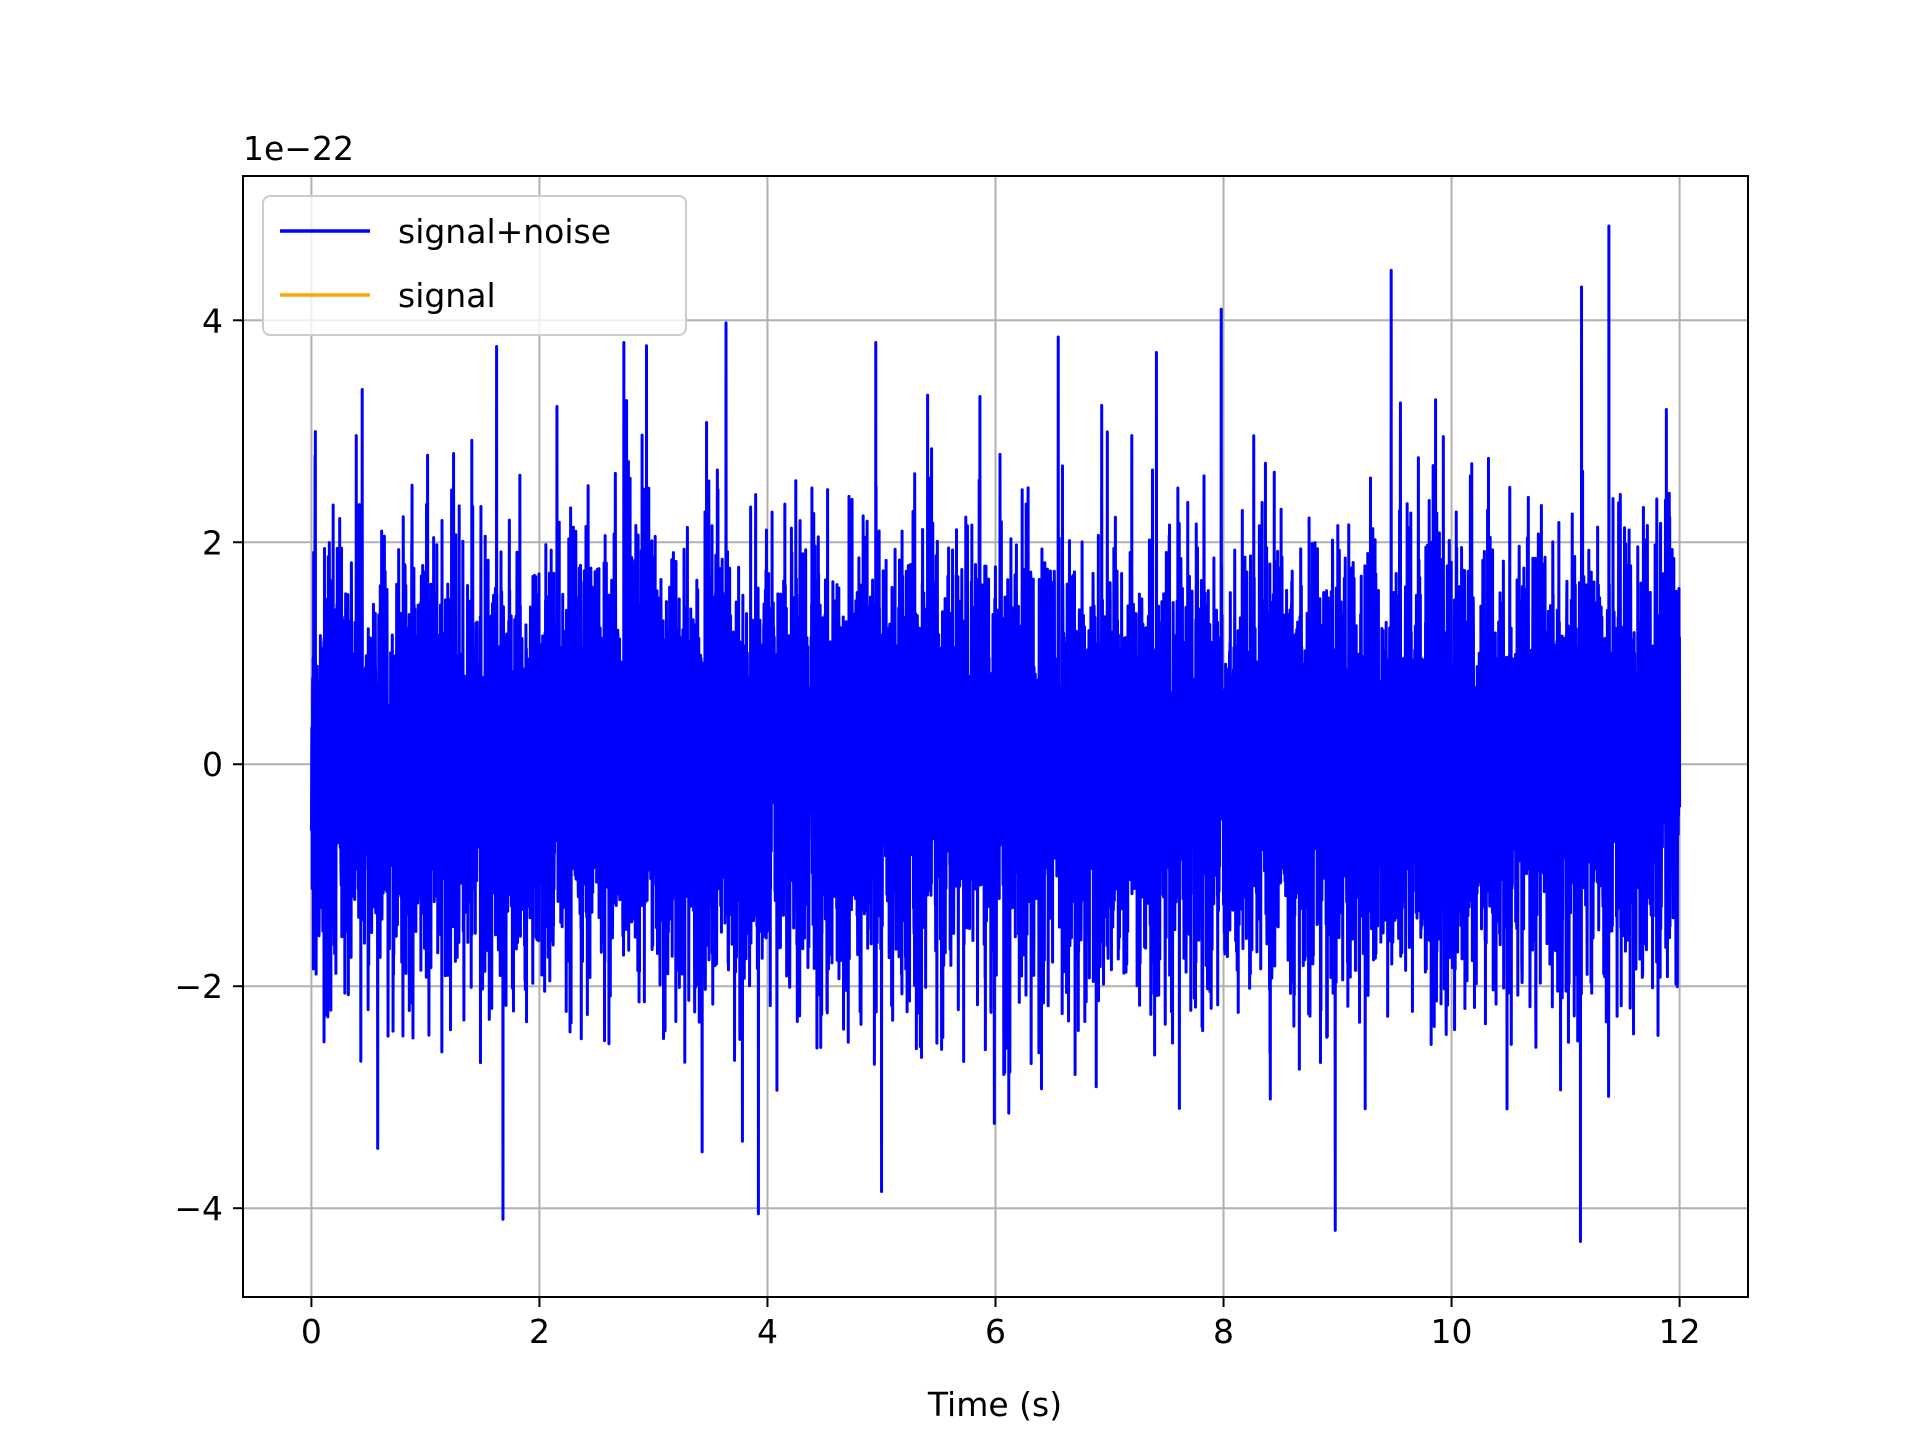  I want to click on x-tick-label: 8, so click(1223, 1331).